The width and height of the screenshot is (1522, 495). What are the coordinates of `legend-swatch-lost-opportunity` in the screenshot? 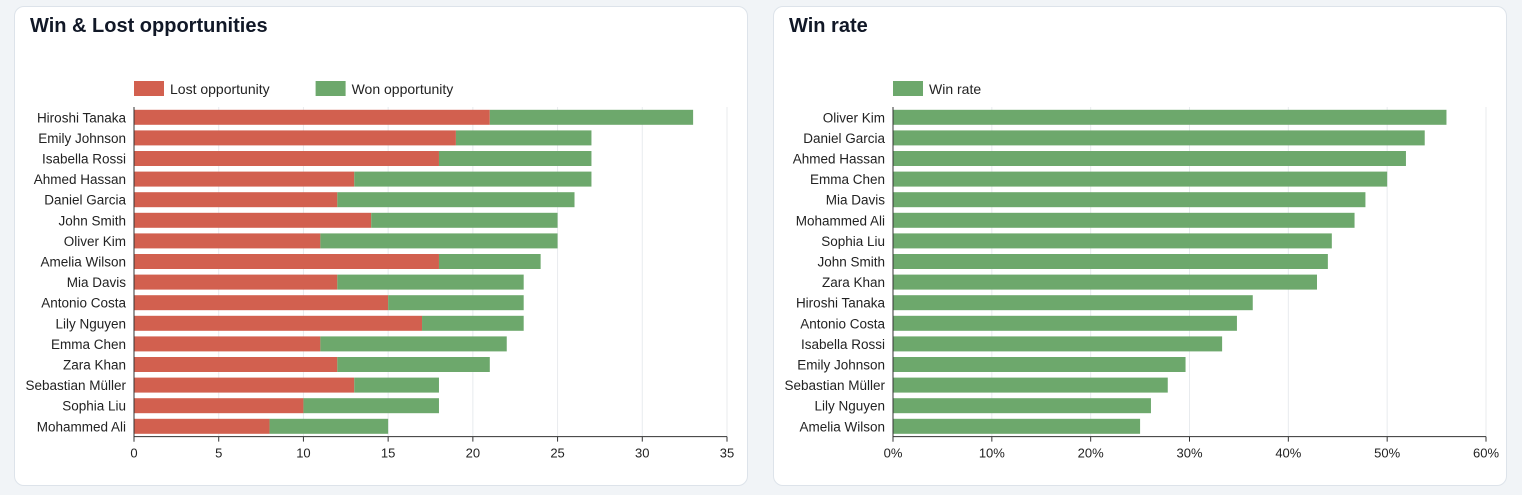 It's located at (149, 88).